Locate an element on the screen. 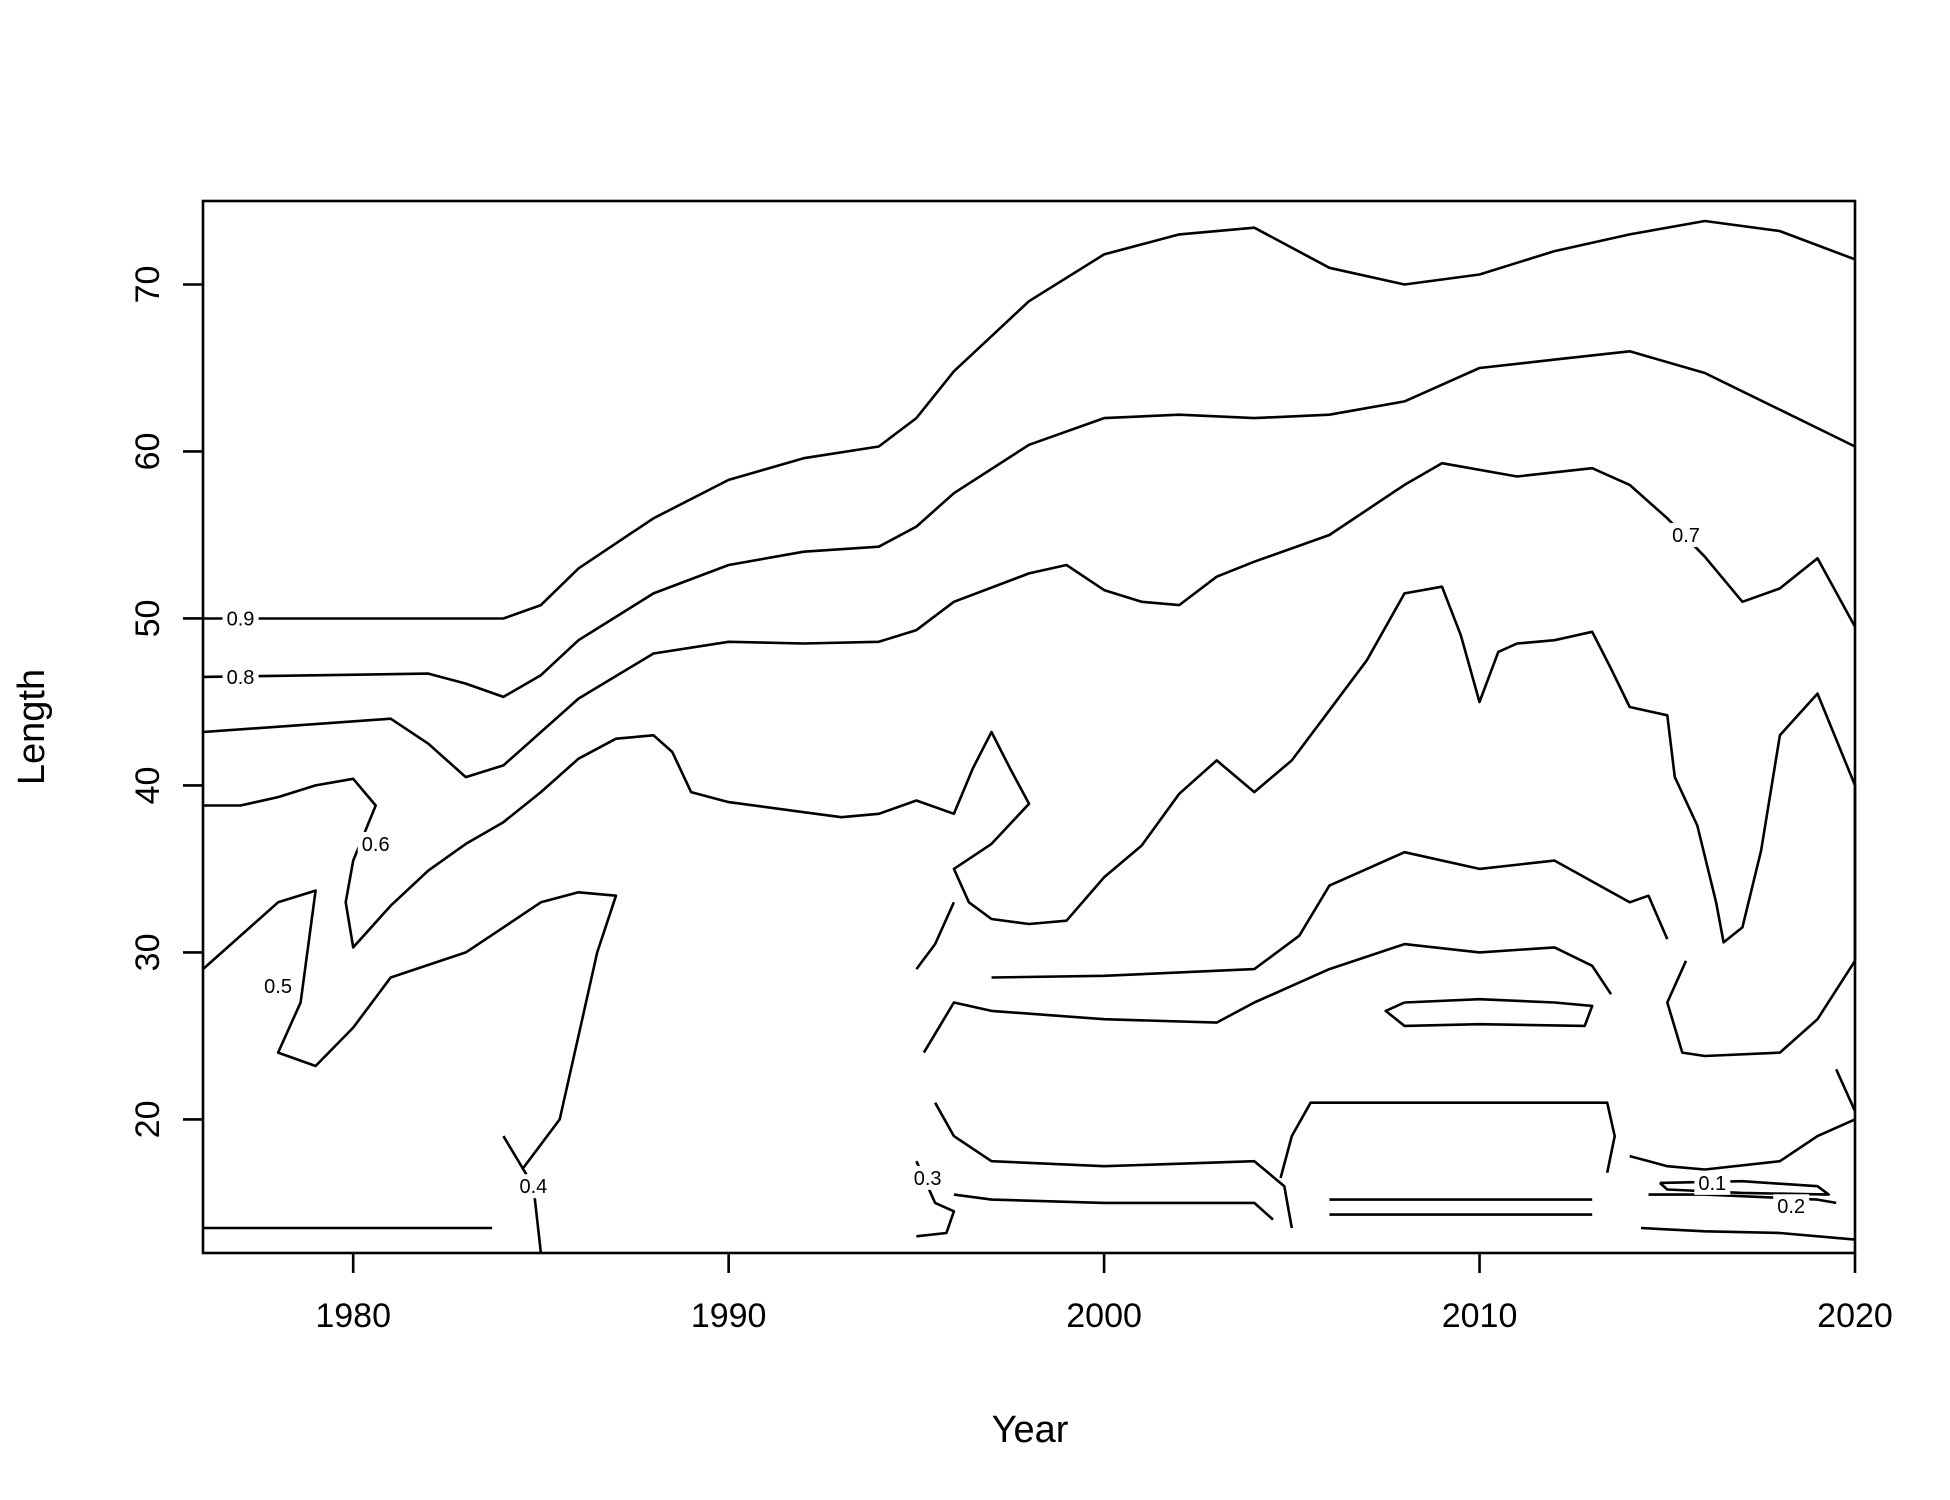 The image size is (1950, 1500). contour-label-0-7: 0.7 is located at coordinates (1686, 536).